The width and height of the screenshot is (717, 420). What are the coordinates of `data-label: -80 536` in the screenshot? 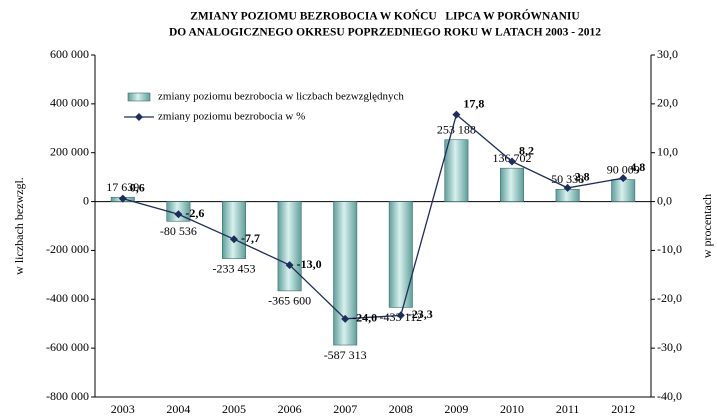 It's located at (178, 231).